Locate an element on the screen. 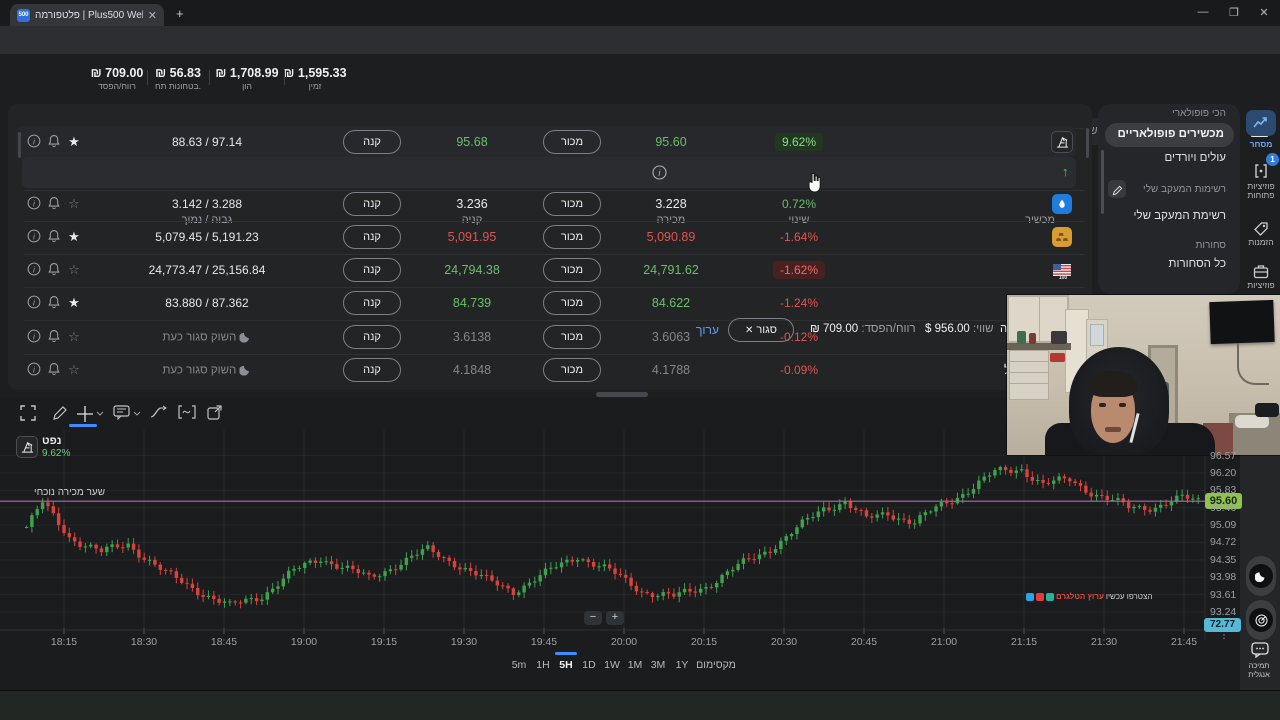 The height and width of the screenshot is (720, 1280). window-minimize-button: — is located at coordinates (1203, 12).